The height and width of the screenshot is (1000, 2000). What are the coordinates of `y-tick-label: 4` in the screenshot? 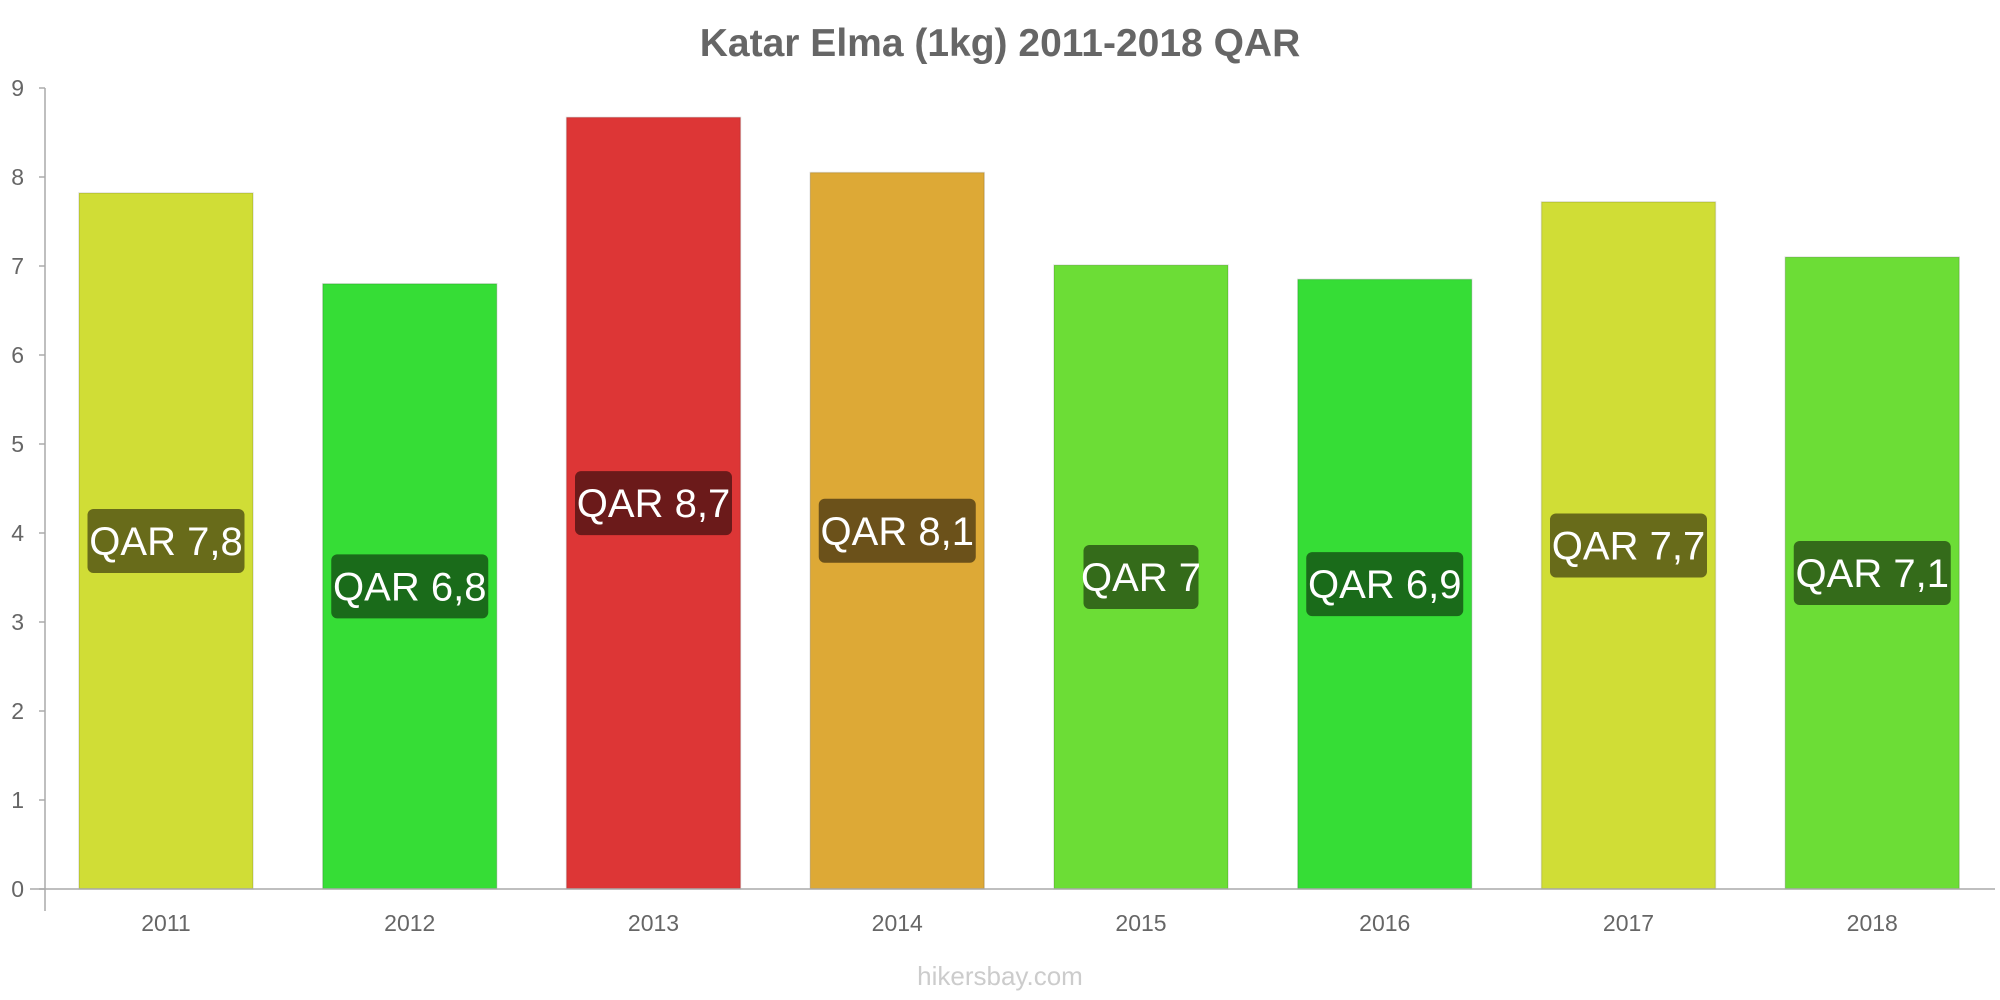 It's located at (17, 533).